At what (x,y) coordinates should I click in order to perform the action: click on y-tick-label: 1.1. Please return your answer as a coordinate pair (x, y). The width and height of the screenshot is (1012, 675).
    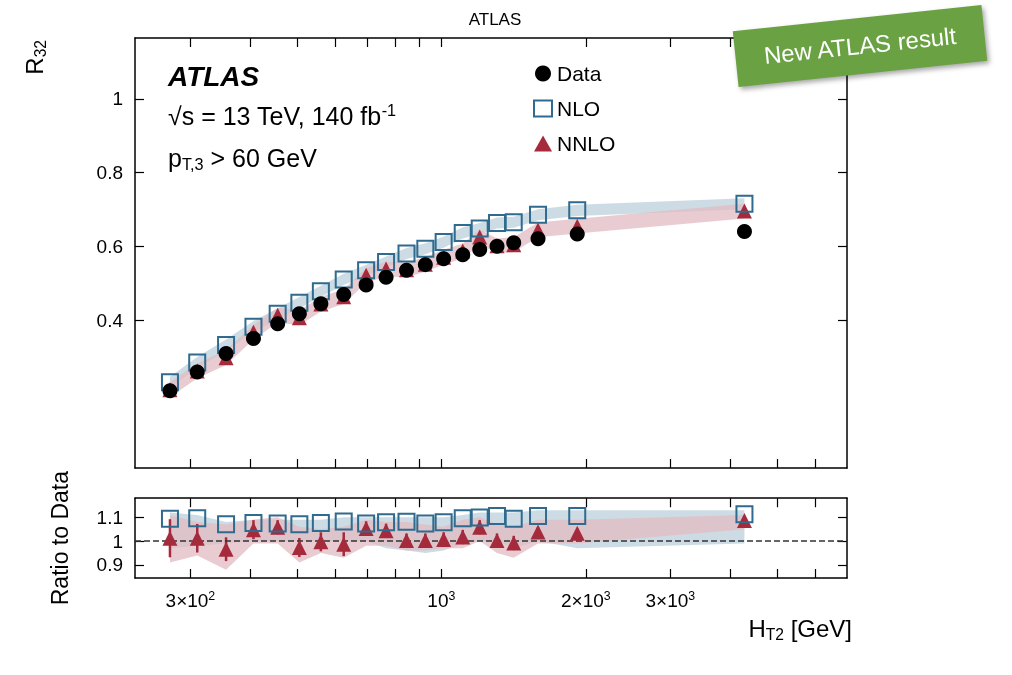
    Looking at the image, I should click on (109, 517).